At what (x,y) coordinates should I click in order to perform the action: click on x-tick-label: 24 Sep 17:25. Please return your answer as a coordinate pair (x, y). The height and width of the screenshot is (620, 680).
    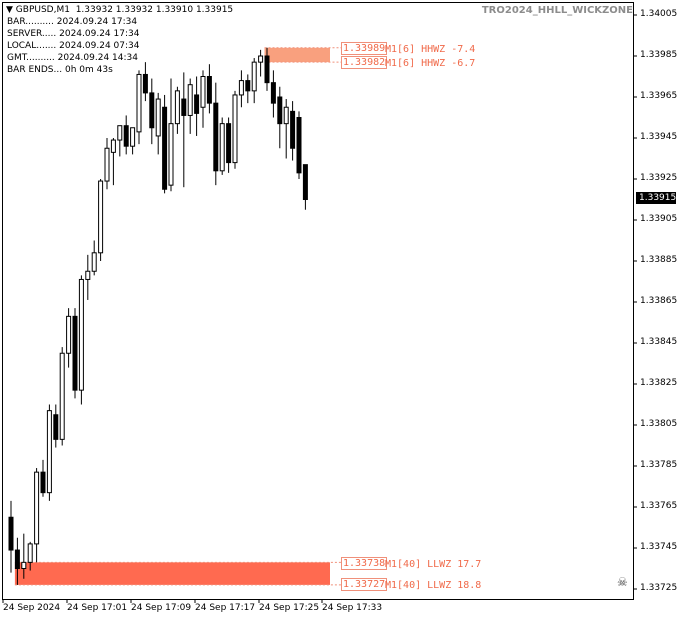
    Looking at the image, I should click on (289, 608).